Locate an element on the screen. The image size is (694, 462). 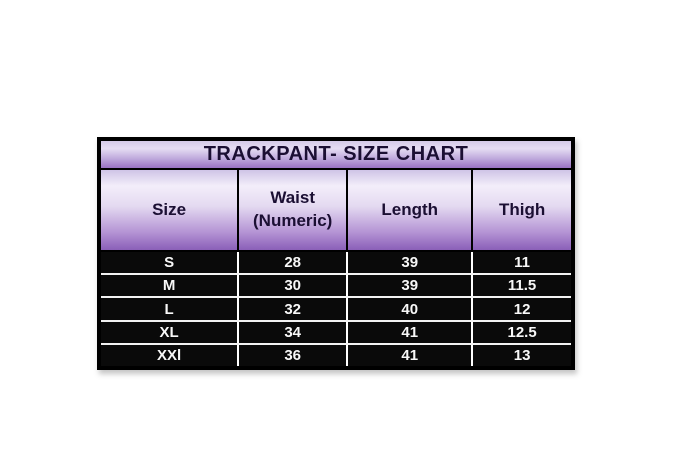
cell-size: XL is located at coordinates (170, 332).